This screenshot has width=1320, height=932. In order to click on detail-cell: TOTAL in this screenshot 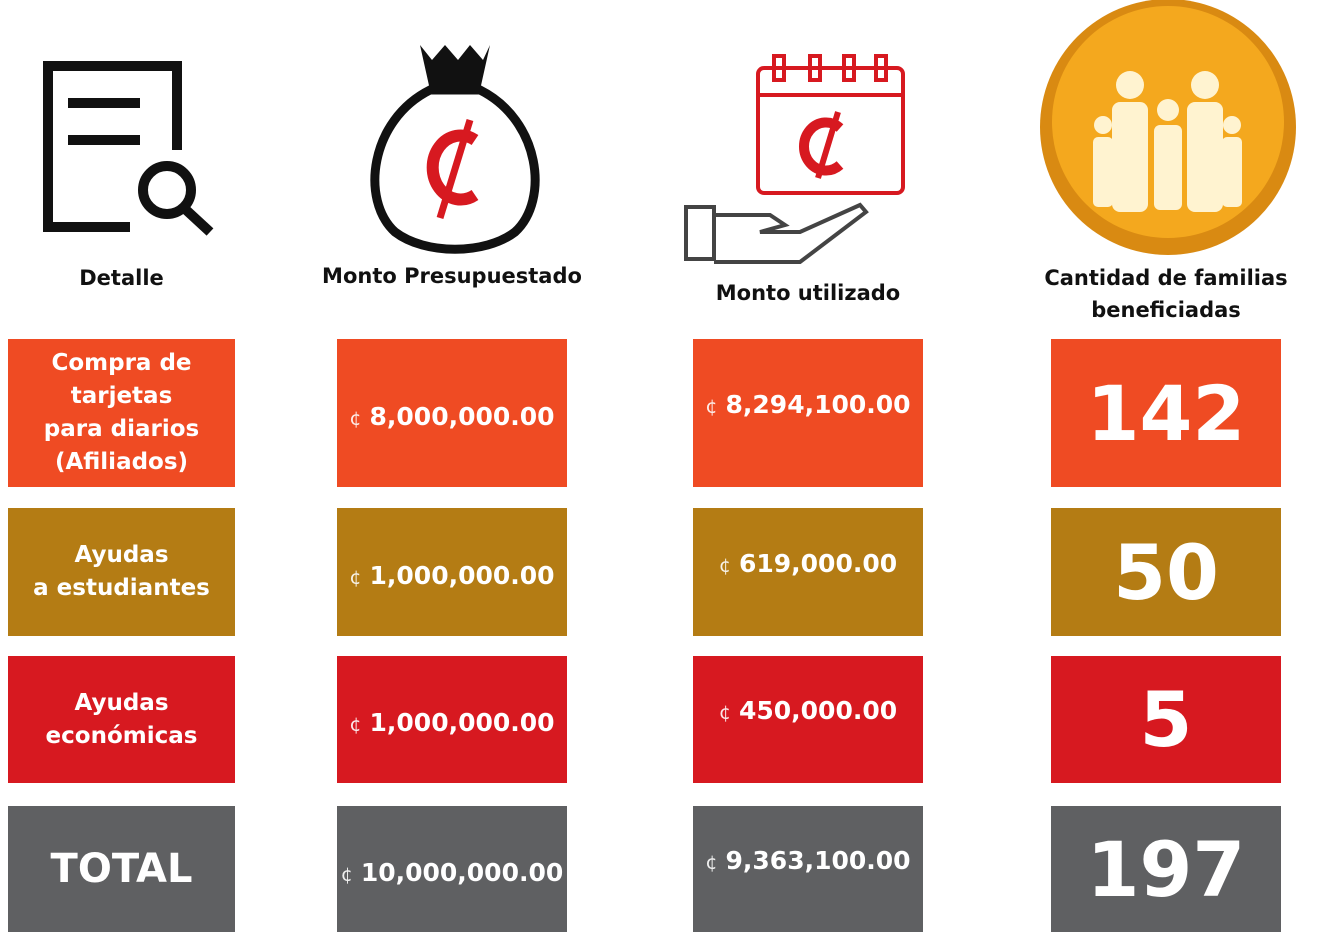, I will do `click(121, 869)`.